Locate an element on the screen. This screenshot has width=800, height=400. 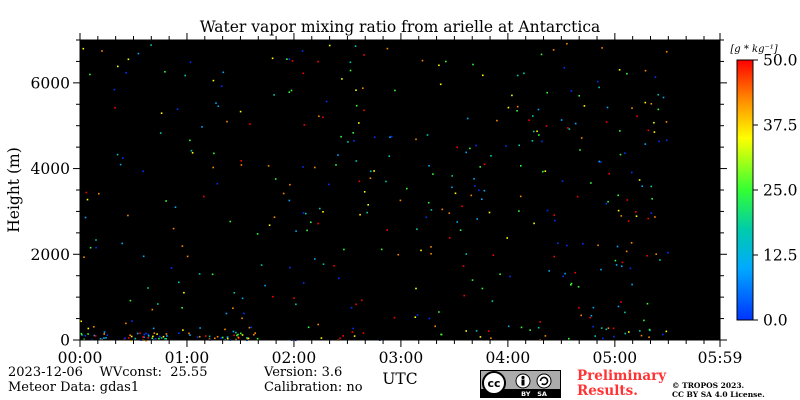
colorbar-tick-label: 37.5 is located at coordinates (780, 126).